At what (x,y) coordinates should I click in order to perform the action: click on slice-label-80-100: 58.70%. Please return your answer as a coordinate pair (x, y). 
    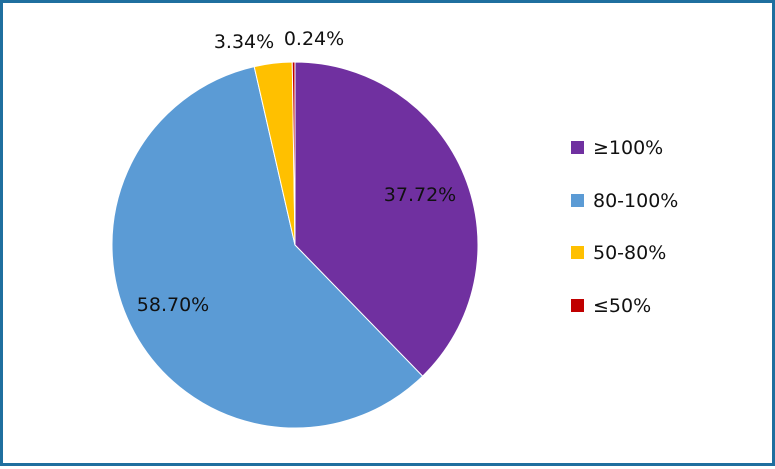
    Looking at the image, I should click on (173, 305).